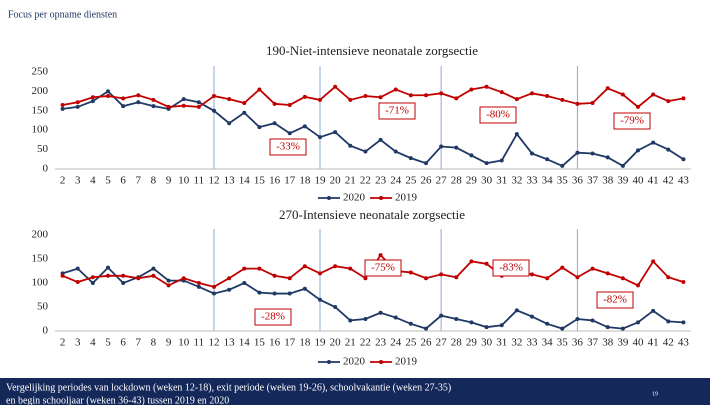 The height and width of the screenshot is (405, 710). Describe the element at coordinates (427, 343) in the screenshot. I see `x-tick-label: 26` at that location.